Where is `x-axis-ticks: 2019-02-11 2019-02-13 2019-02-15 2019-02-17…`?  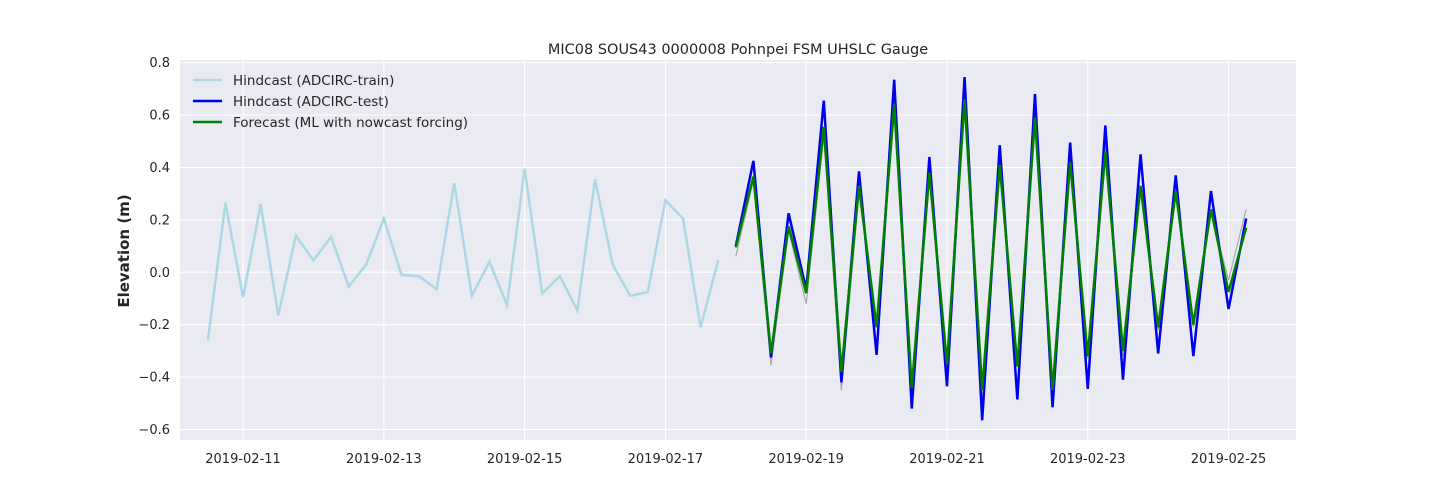 x-axis-ticks: 2019-02-11 2019-02-13 2019-02-15 2019-02-17… is located at coordinates (735, 459).